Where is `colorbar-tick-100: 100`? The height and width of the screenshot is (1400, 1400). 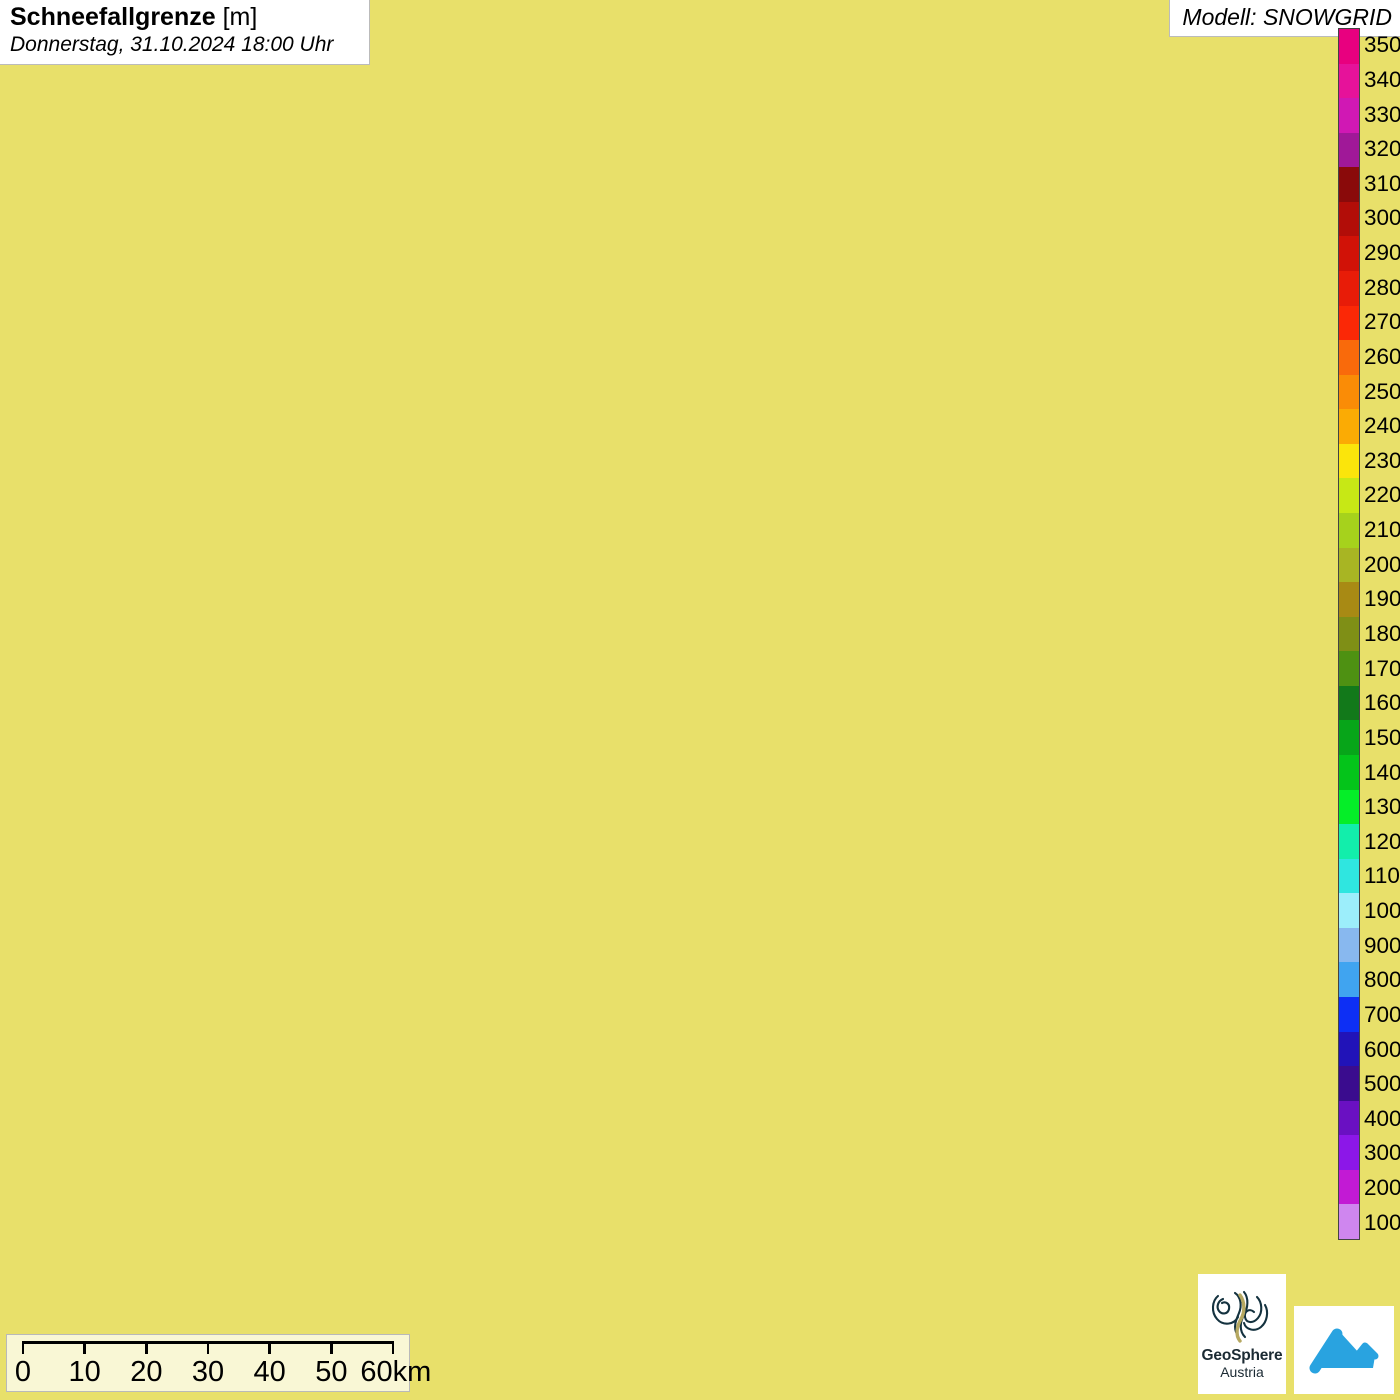 colorbar-tick-100: 100 is located at coordinates (1382, 1222).